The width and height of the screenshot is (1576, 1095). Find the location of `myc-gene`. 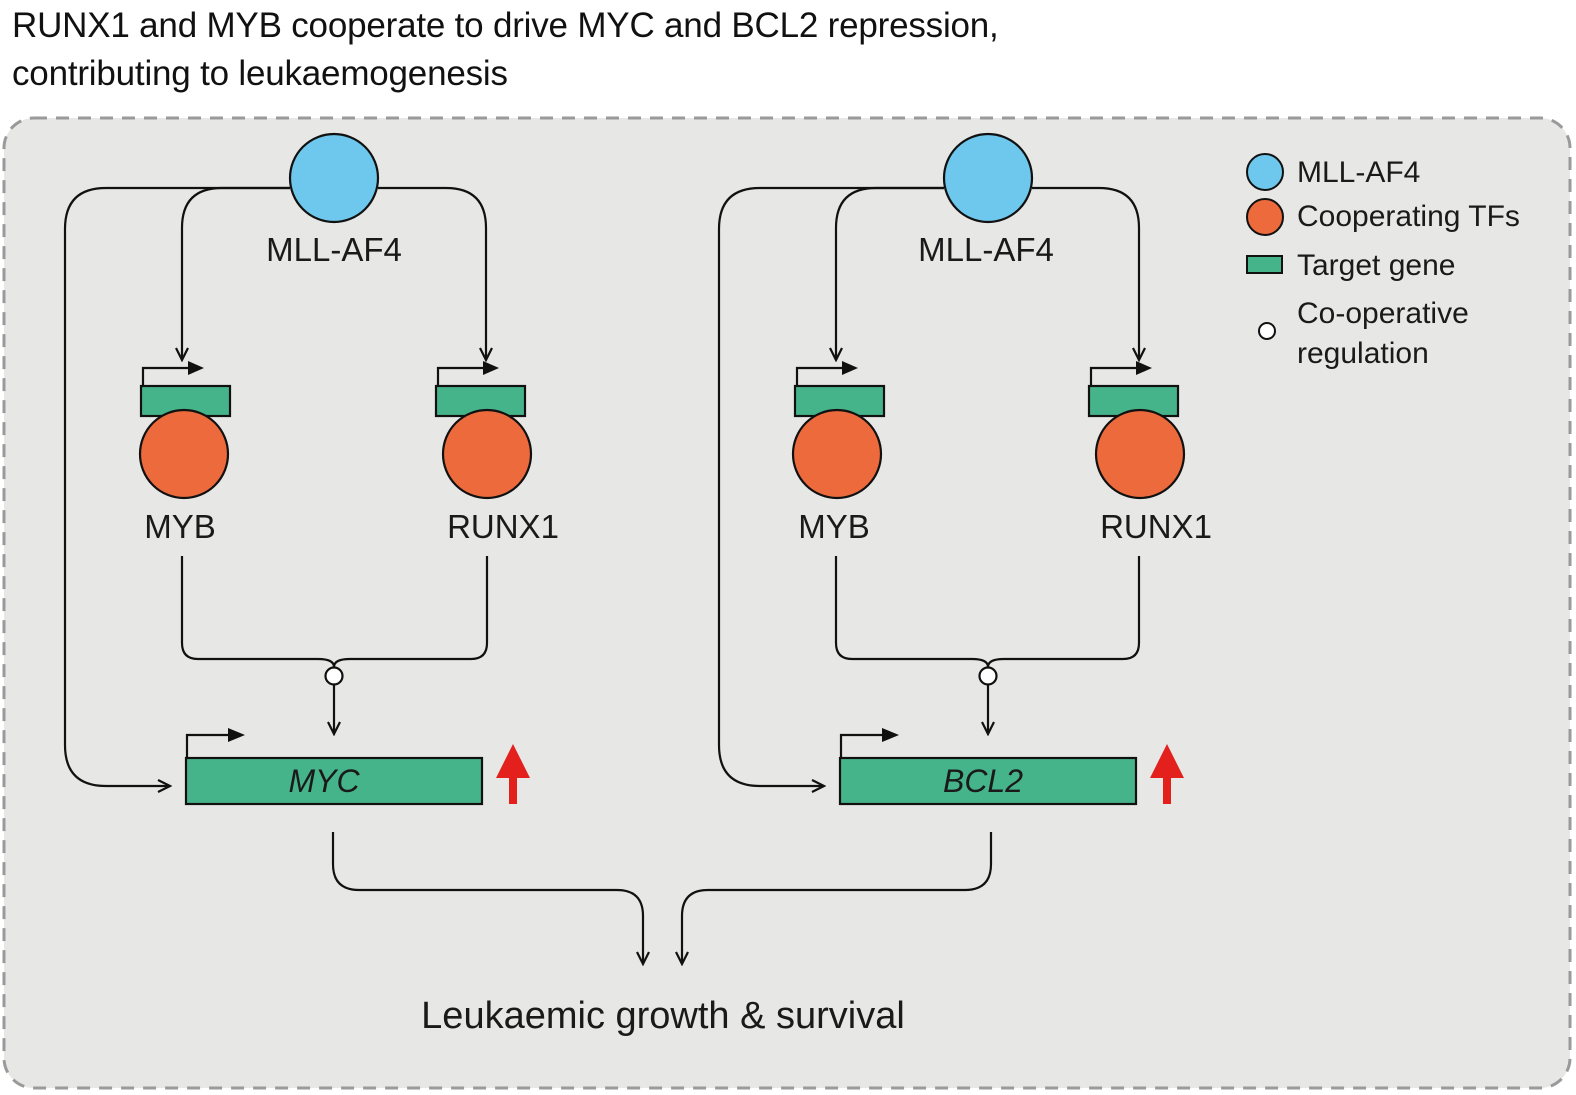

myc-gene is located at coordinates (334, 781).